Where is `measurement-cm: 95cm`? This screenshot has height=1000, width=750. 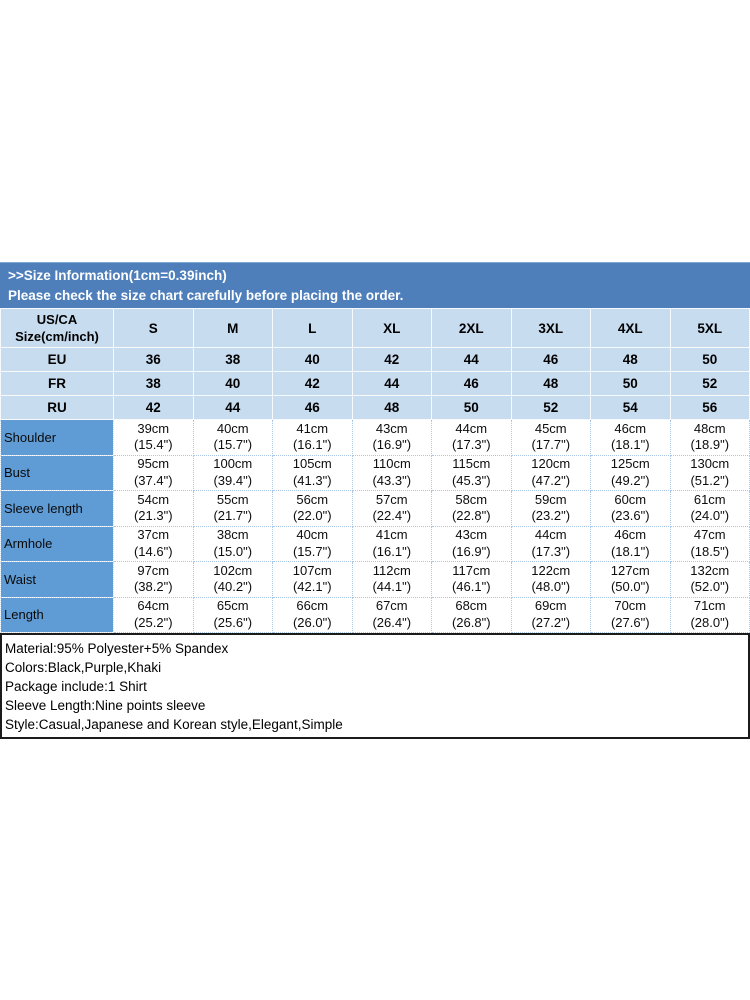
measurement-cm: 95cm is located at coordinates (153, 464).